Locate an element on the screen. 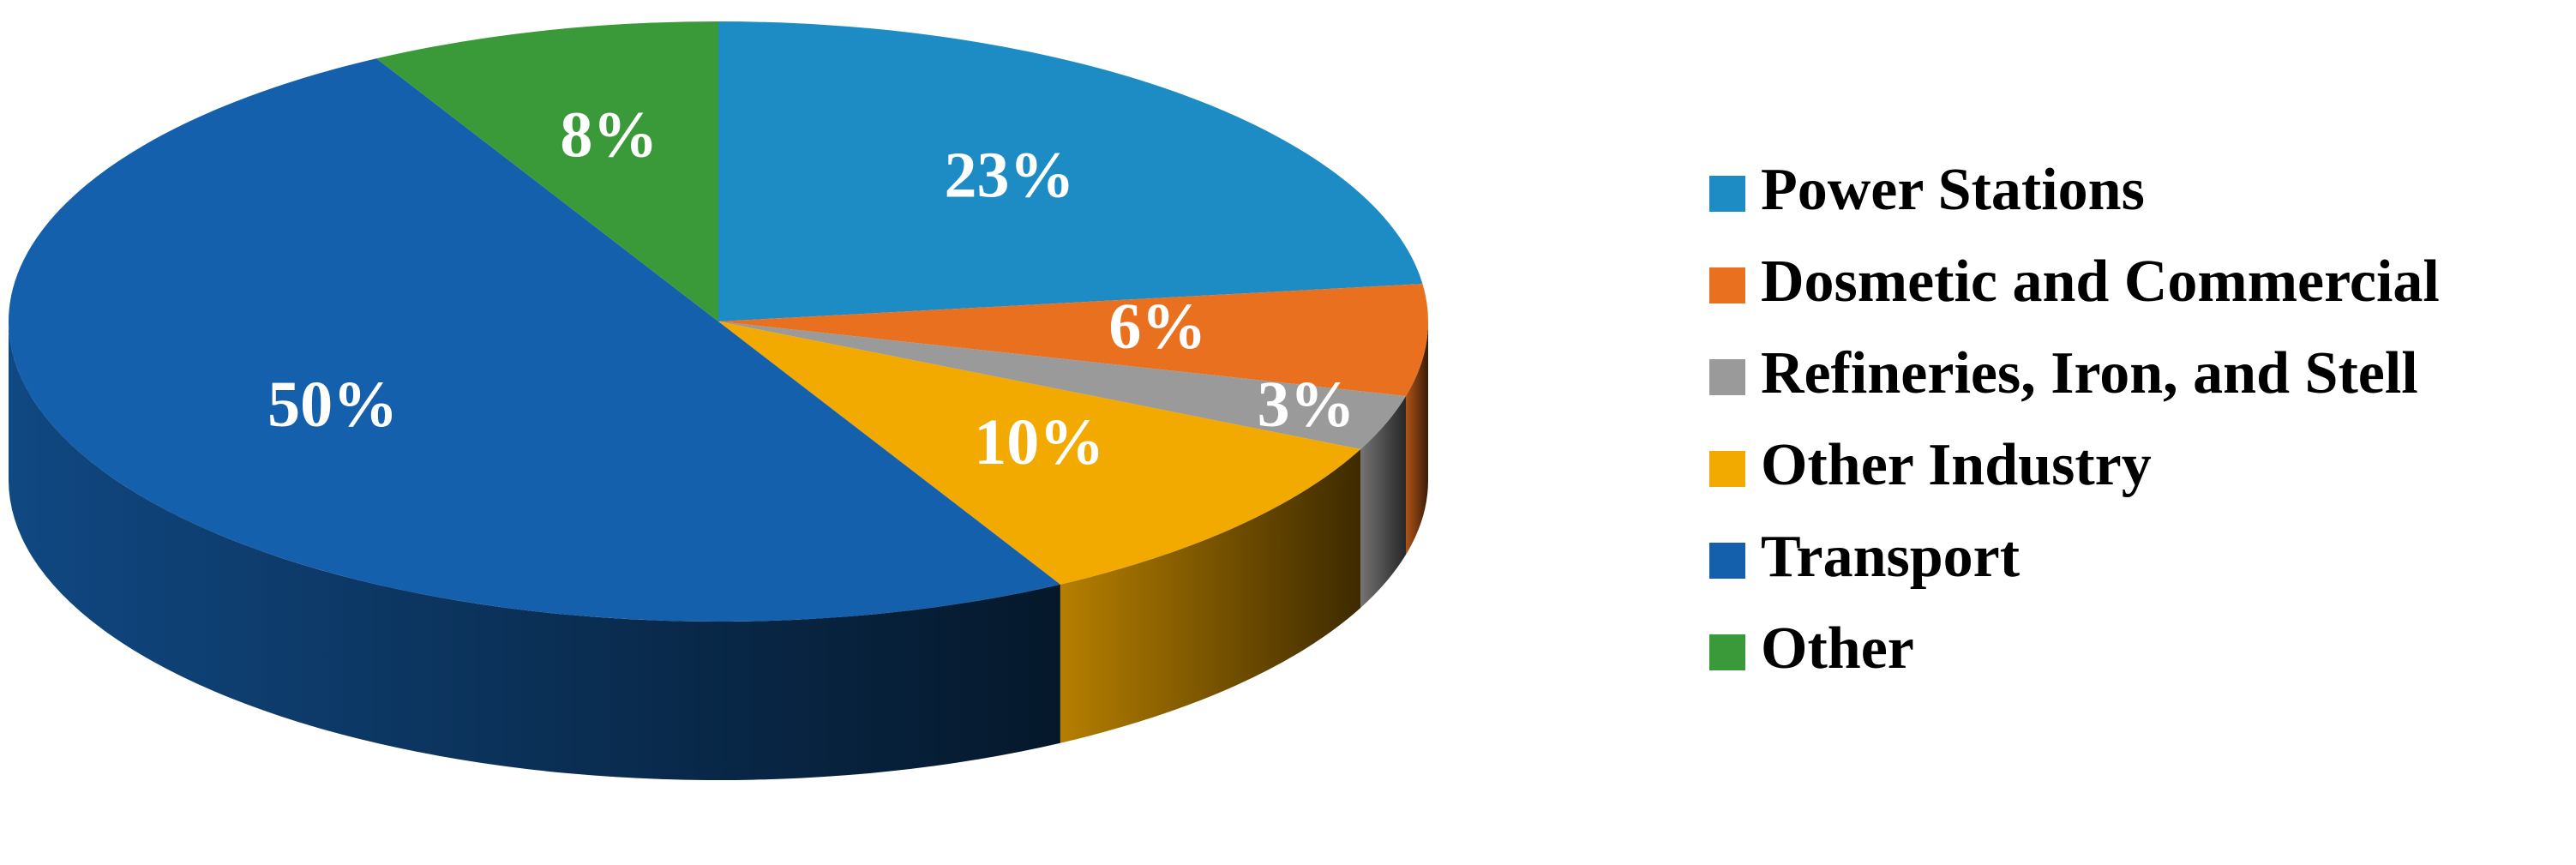 The image size is (2576, 865). slice-label: 8% is located at coordinates (609, 135).